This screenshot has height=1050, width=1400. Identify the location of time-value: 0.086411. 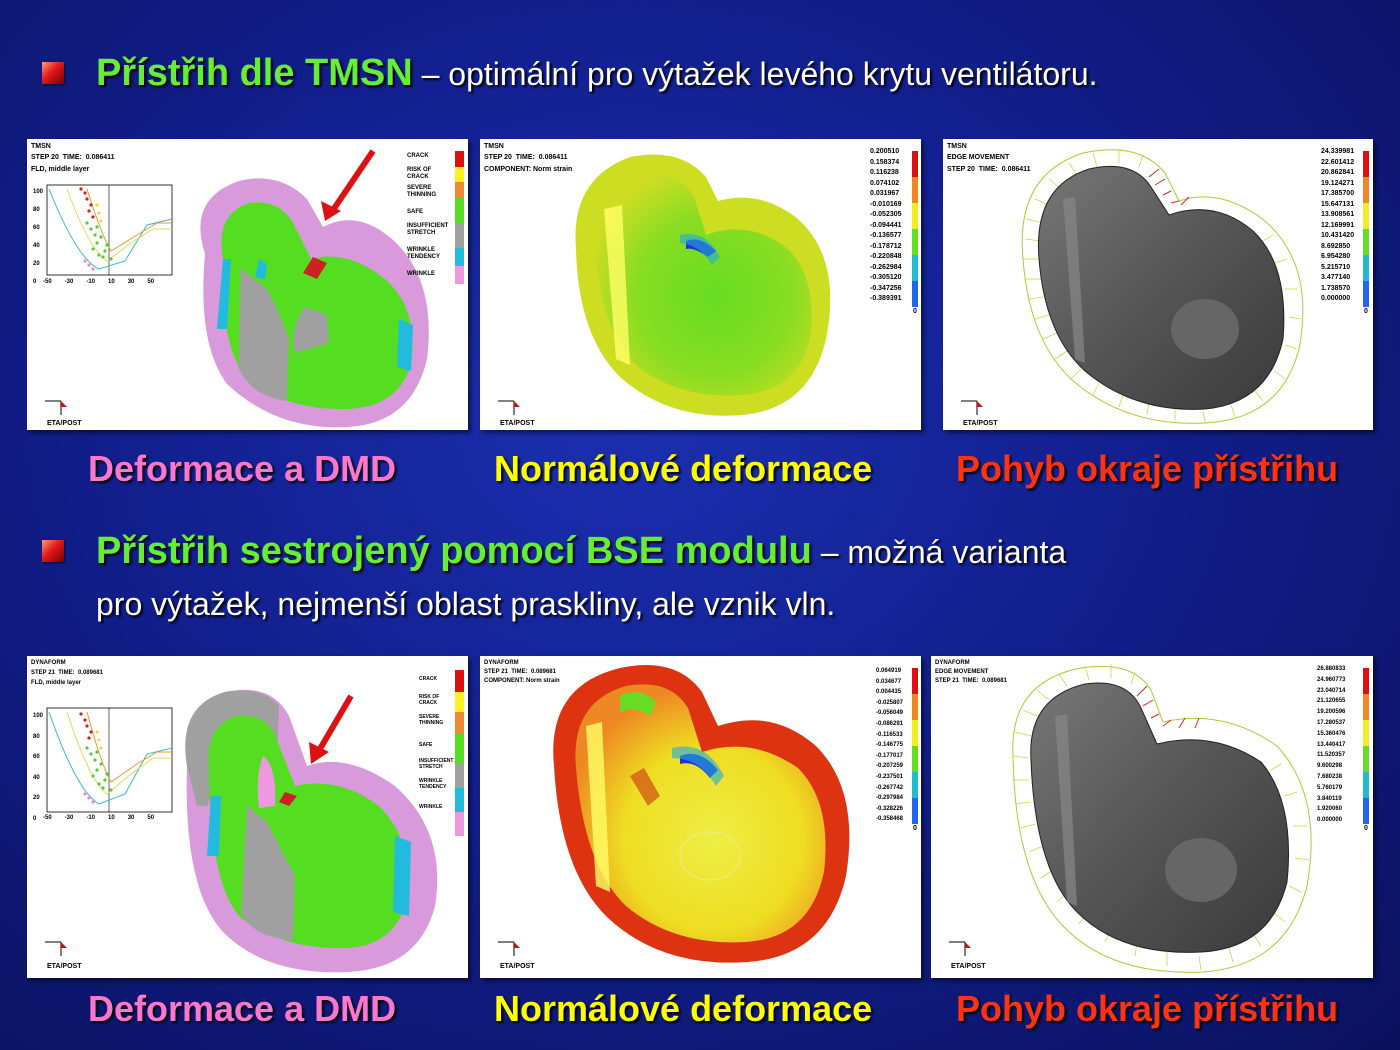
(100, 157).